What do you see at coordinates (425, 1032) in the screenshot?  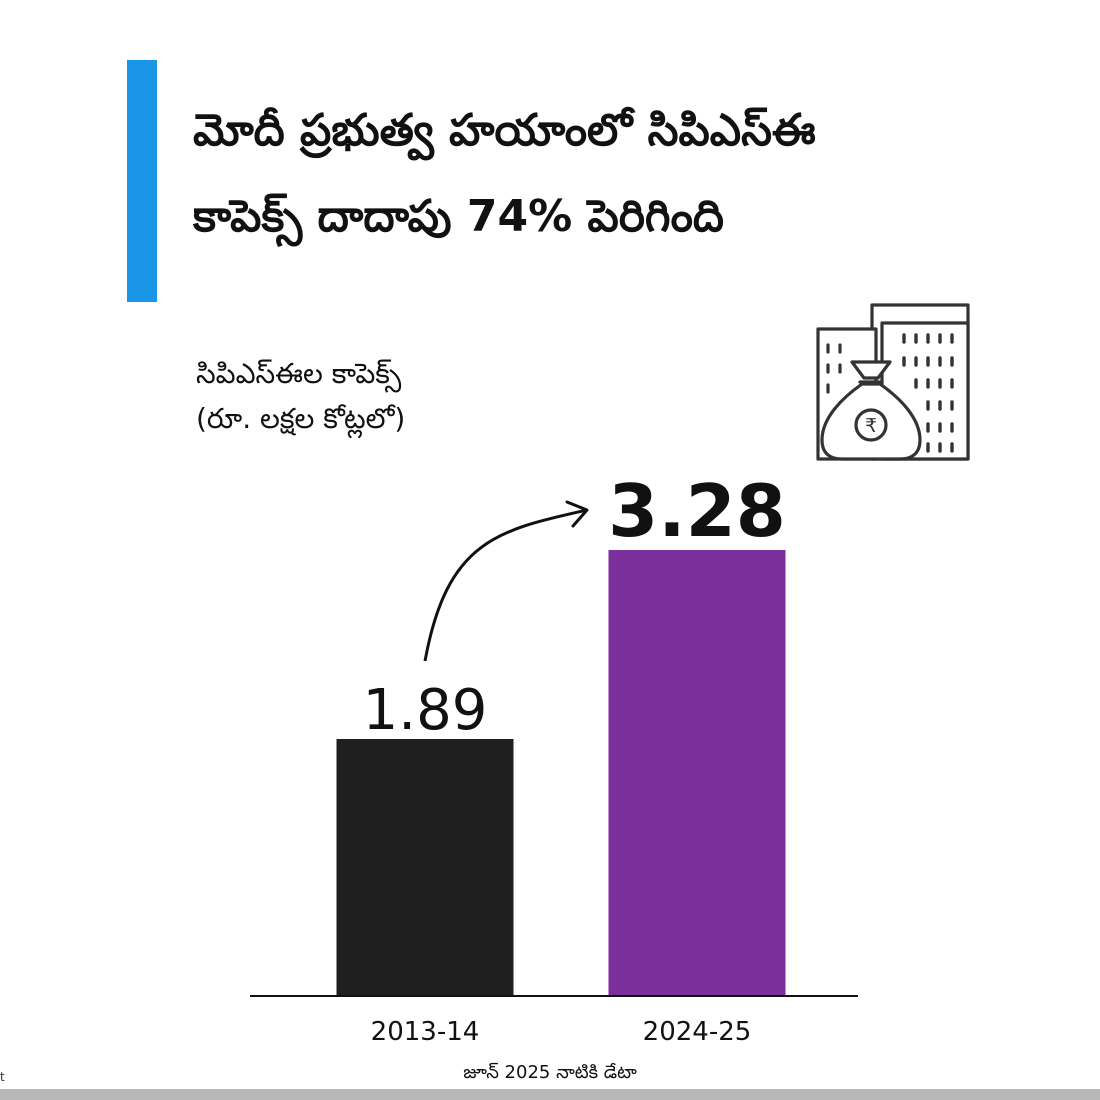 I see `x-tick-label-2013-14: 2013-14` at bounding box center [425, 1032].